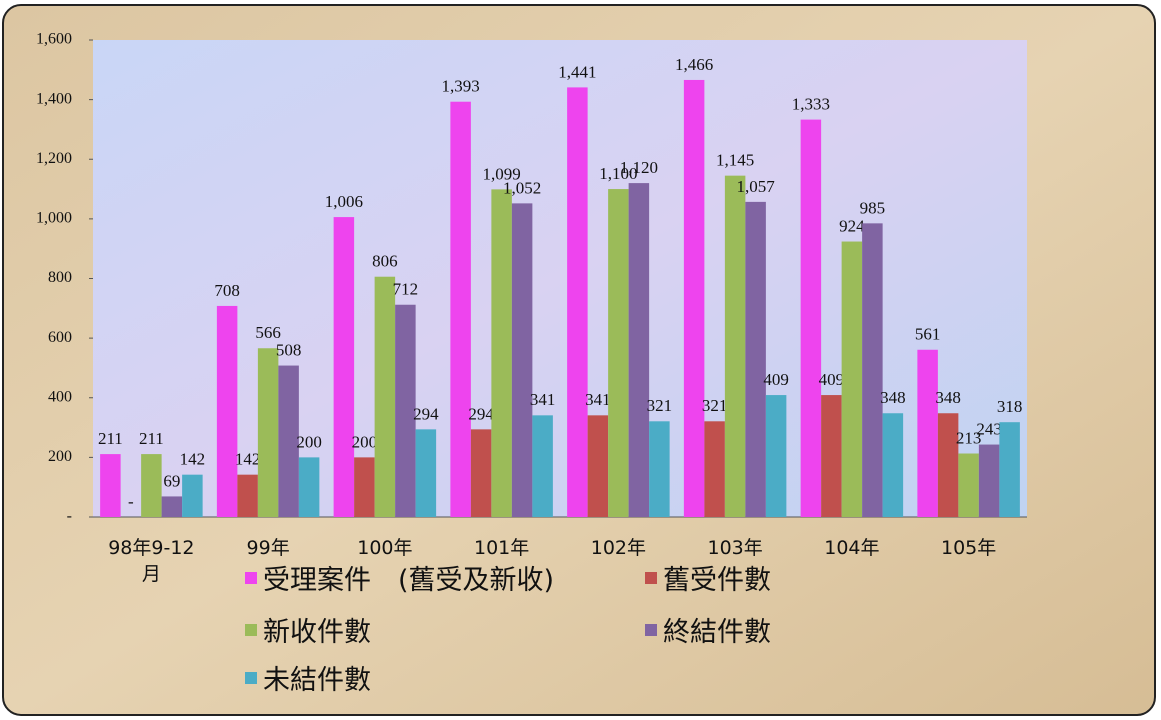 The width and height of the screenshot is (1161, 720). I want to click on y-tick-label: 600, so click(60, 337).